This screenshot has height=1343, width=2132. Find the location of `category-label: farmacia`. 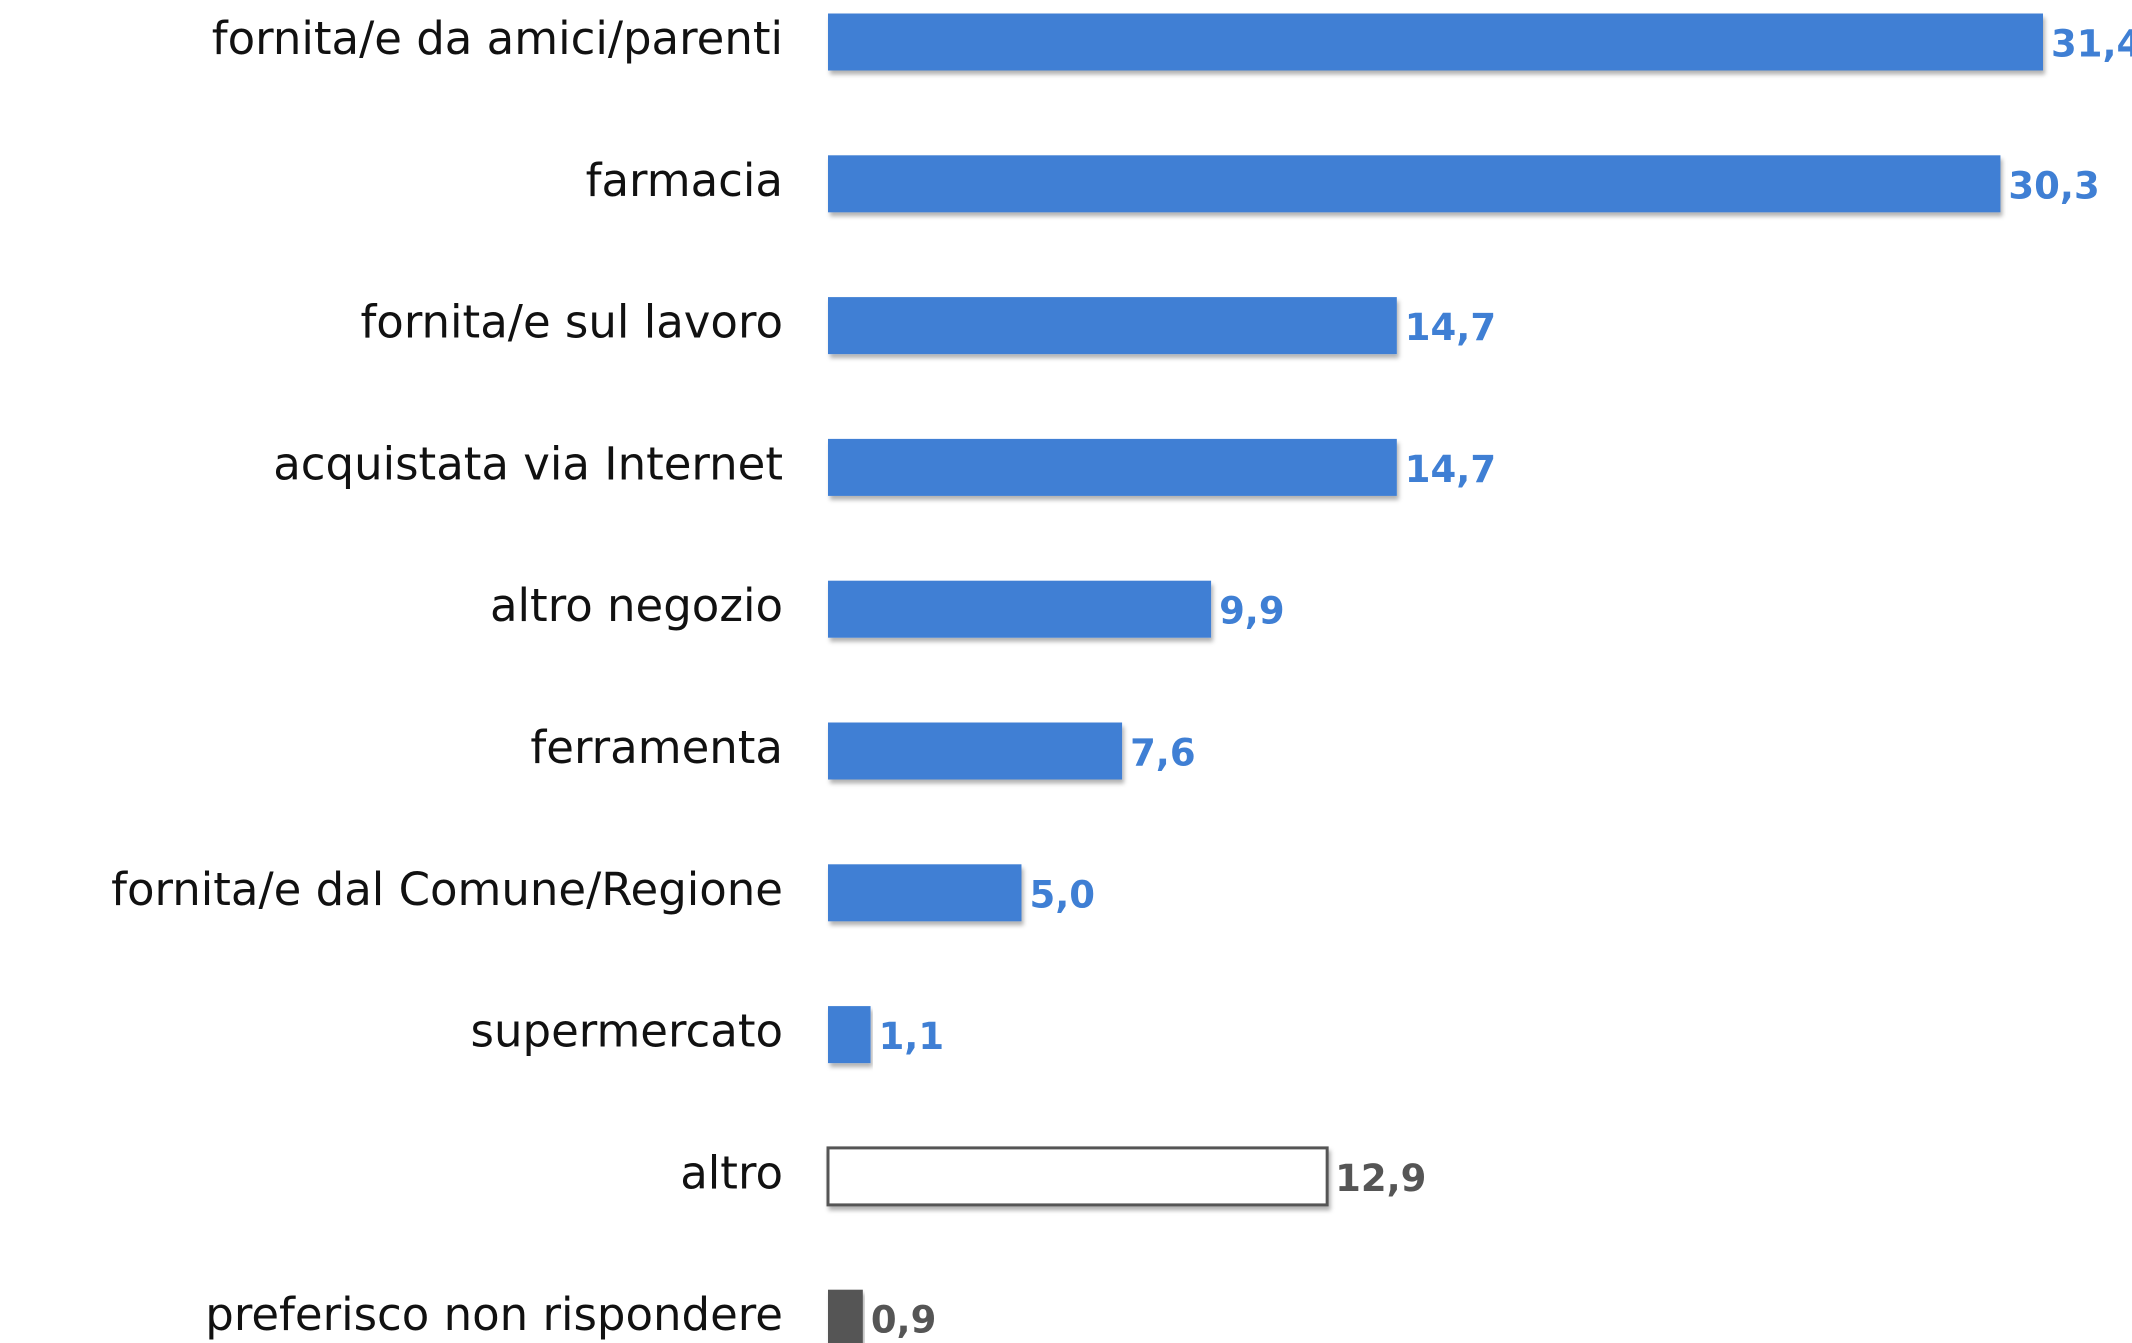

category-label: farmacia is located at coordinates (684, 180).